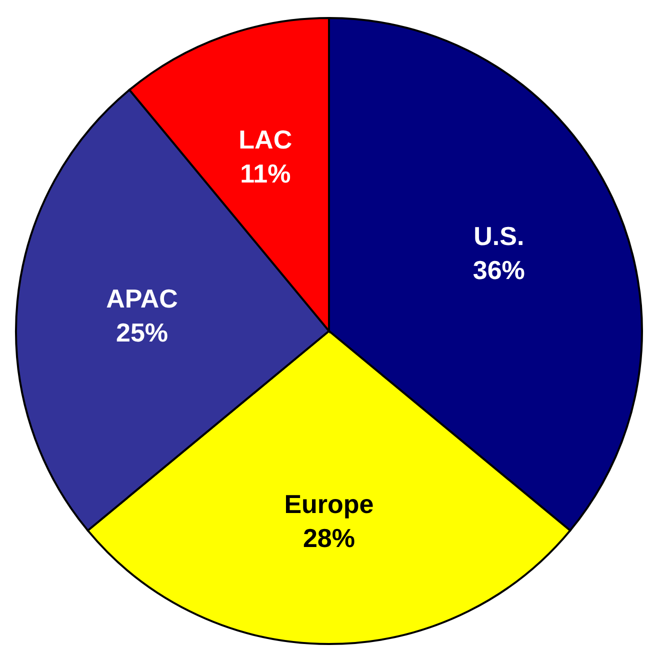  Describe the element at coordinates (142, 298) in the screenshot. I see `slice-label: APAC` at that location.